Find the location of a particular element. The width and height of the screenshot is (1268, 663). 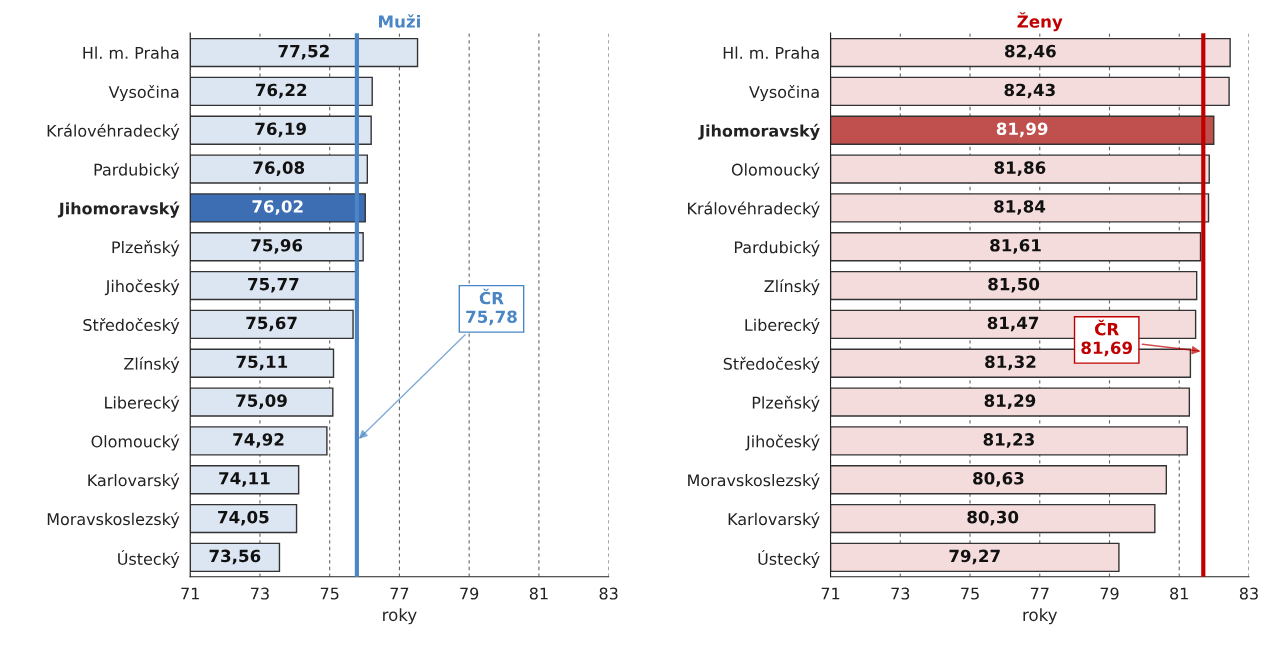

data-label: 76,19 is located at coordinates (280, 130).